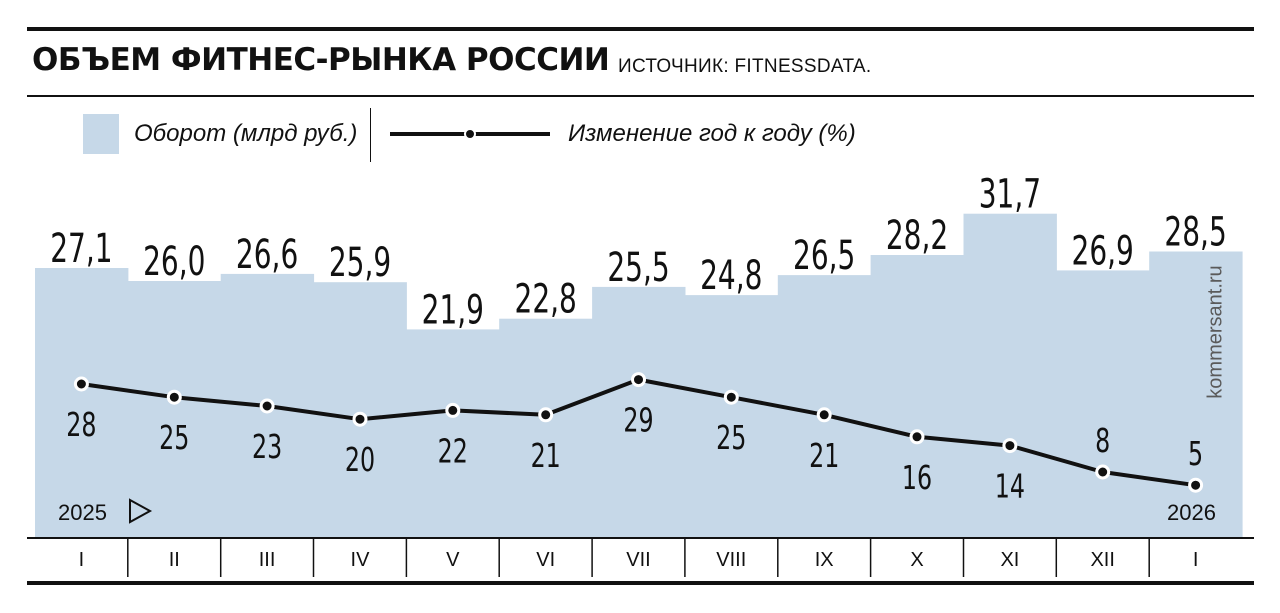 The width and height of the screenshot is (1280, 613). Describe the element at coordinates (246, 133) in the screenshot. I see `legend-bar-label: Оборот (млрд руб.)` at that location.